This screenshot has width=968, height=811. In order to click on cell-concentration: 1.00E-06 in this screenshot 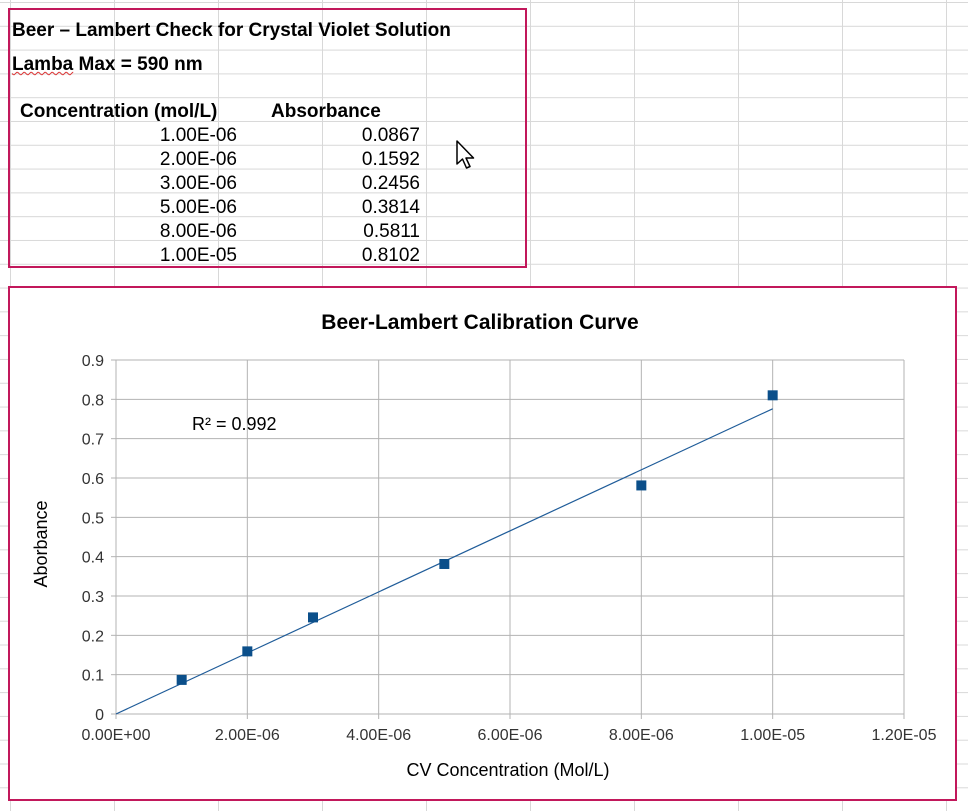, I will do `click(198, 135)`.